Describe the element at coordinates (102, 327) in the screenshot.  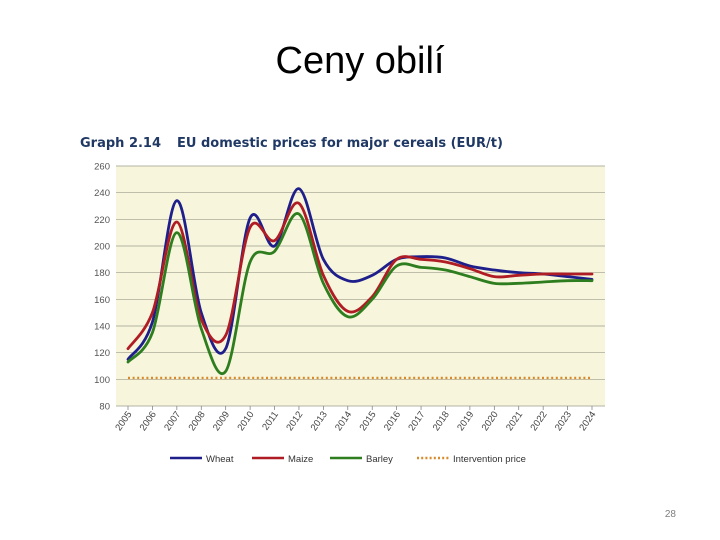
I see `y-tick-label: 140` at that location.